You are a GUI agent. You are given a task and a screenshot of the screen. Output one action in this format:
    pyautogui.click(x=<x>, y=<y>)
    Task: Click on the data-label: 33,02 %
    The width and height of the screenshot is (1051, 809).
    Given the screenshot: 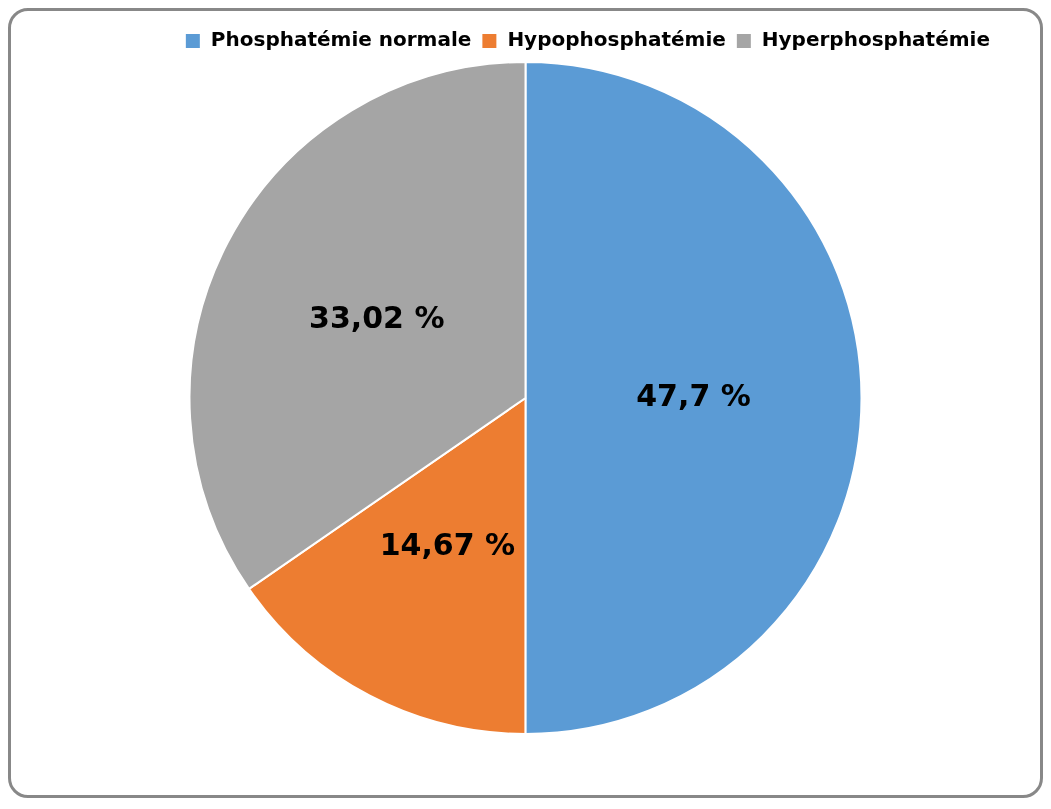 What is the action you would take?
    pyautogui.click(x=377, y=317)
    